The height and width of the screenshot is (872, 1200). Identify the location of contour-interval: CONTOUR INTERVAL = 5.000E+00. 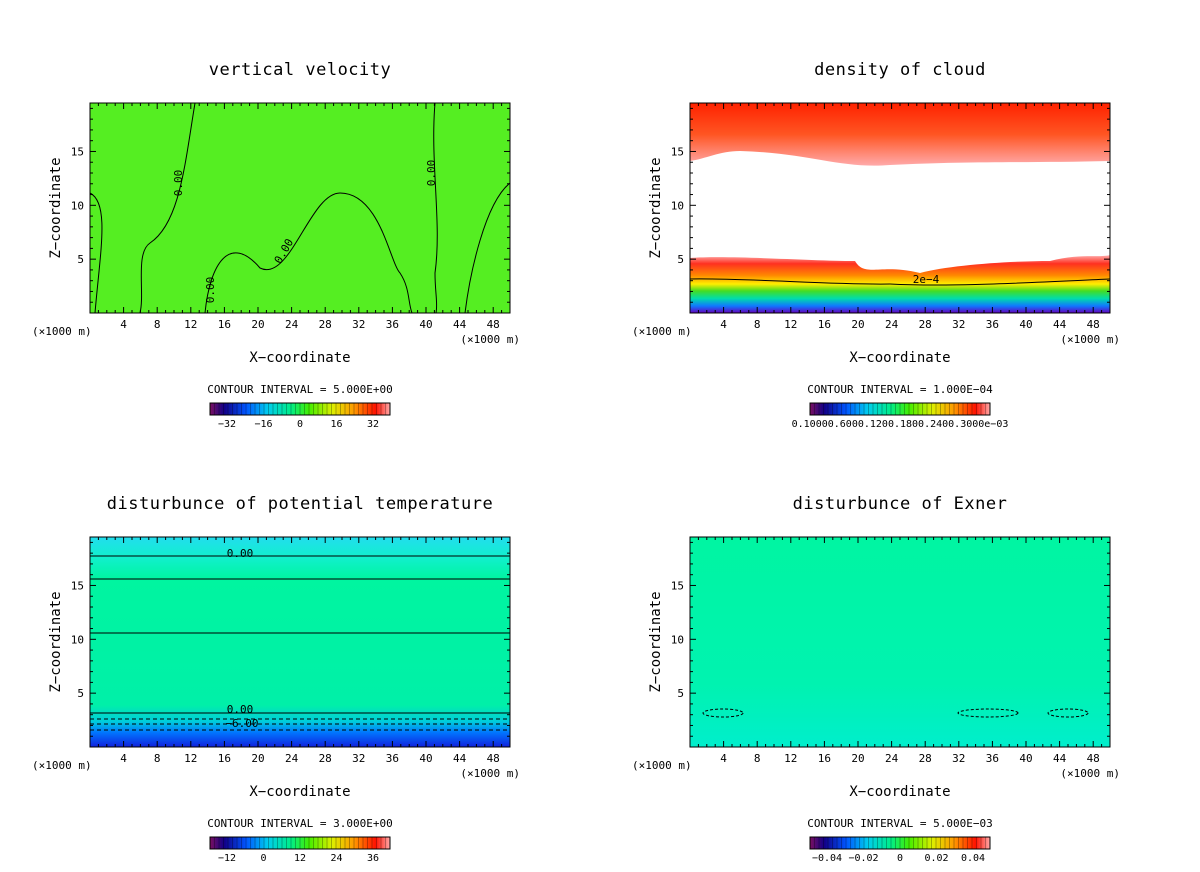
(299, 389).